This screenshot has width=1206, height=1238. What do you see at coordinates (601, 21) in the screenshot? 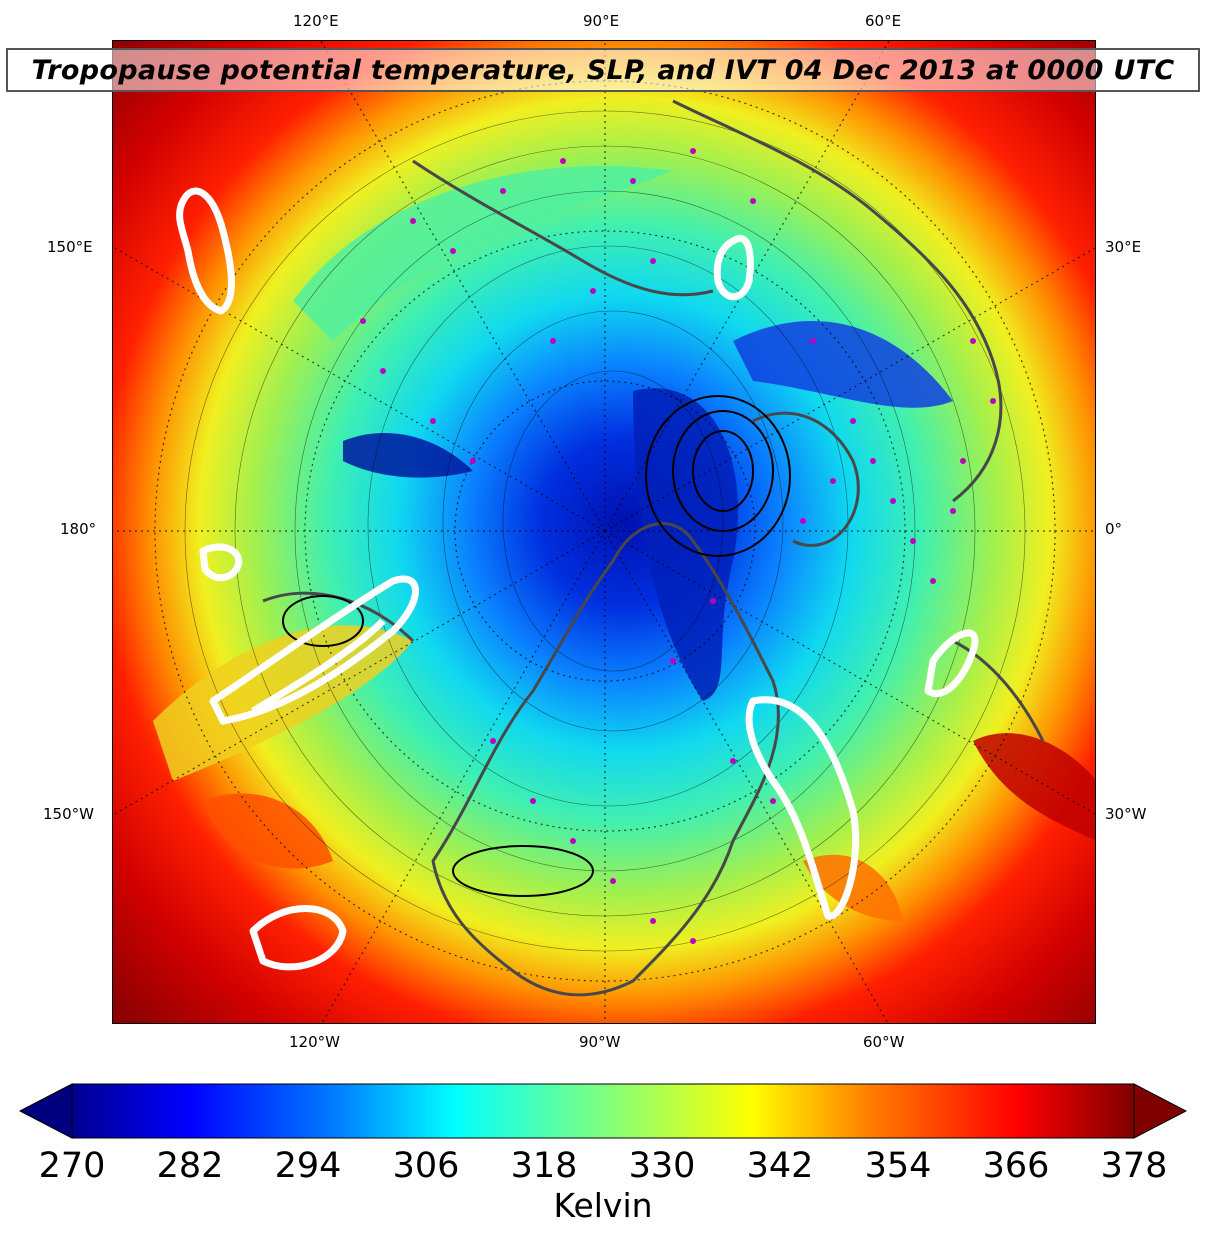
I see `lon-label-top-90e: 90°E` at bounding box center [601, 21].